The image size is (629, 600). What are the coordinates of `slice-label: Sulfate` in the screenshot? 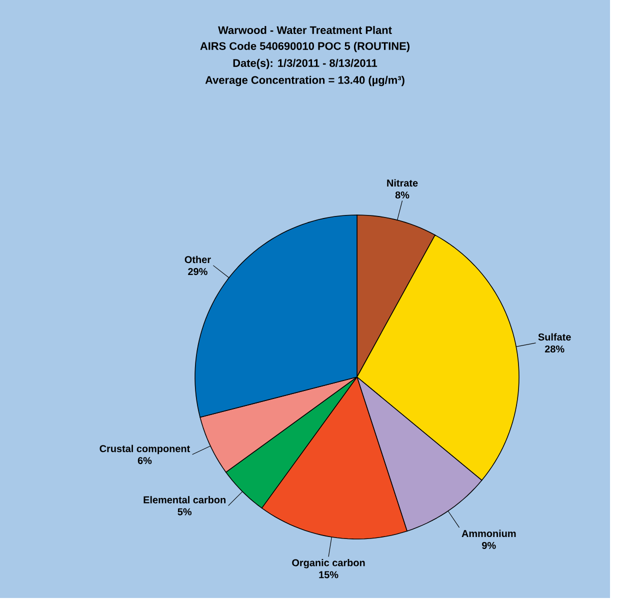 It's located at (554, 337).